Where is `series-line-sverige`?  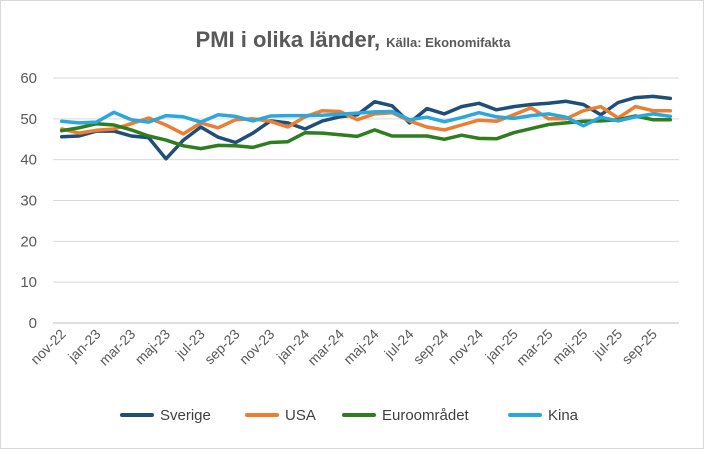
series-line-sverige is located at coordinates (366, 127).